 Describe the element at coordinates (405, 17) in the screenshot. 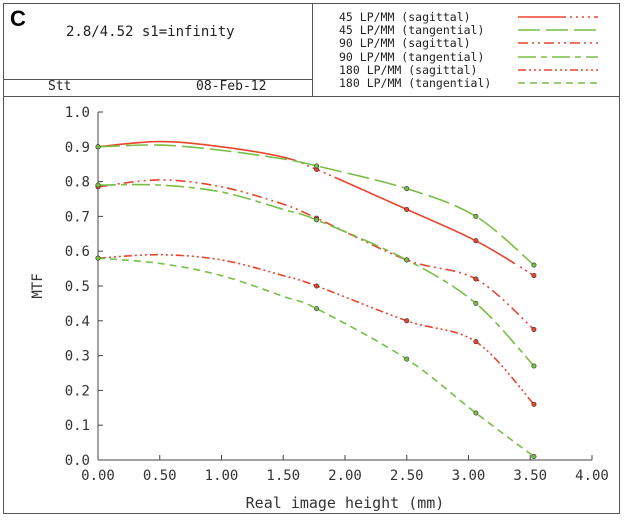

I see `legend-item: 45 LP/MM (sagittal)` at that location.